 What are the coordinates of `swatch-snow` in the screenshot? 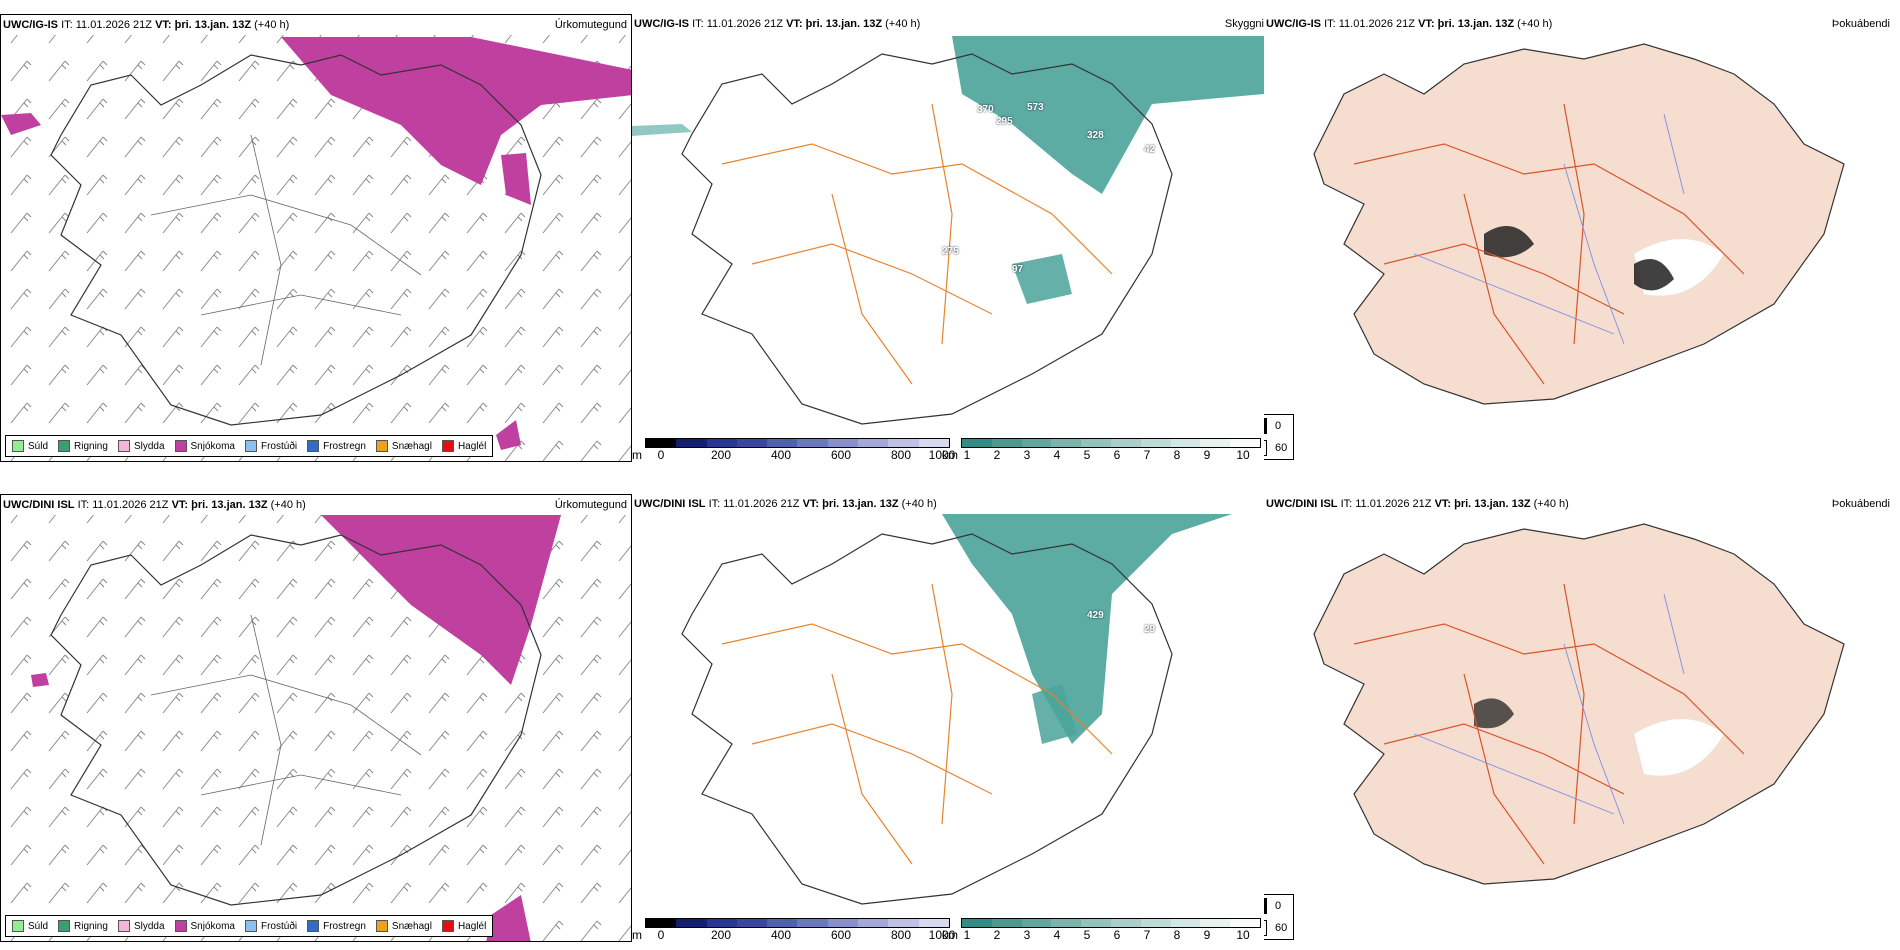 It's located at (180, 926).